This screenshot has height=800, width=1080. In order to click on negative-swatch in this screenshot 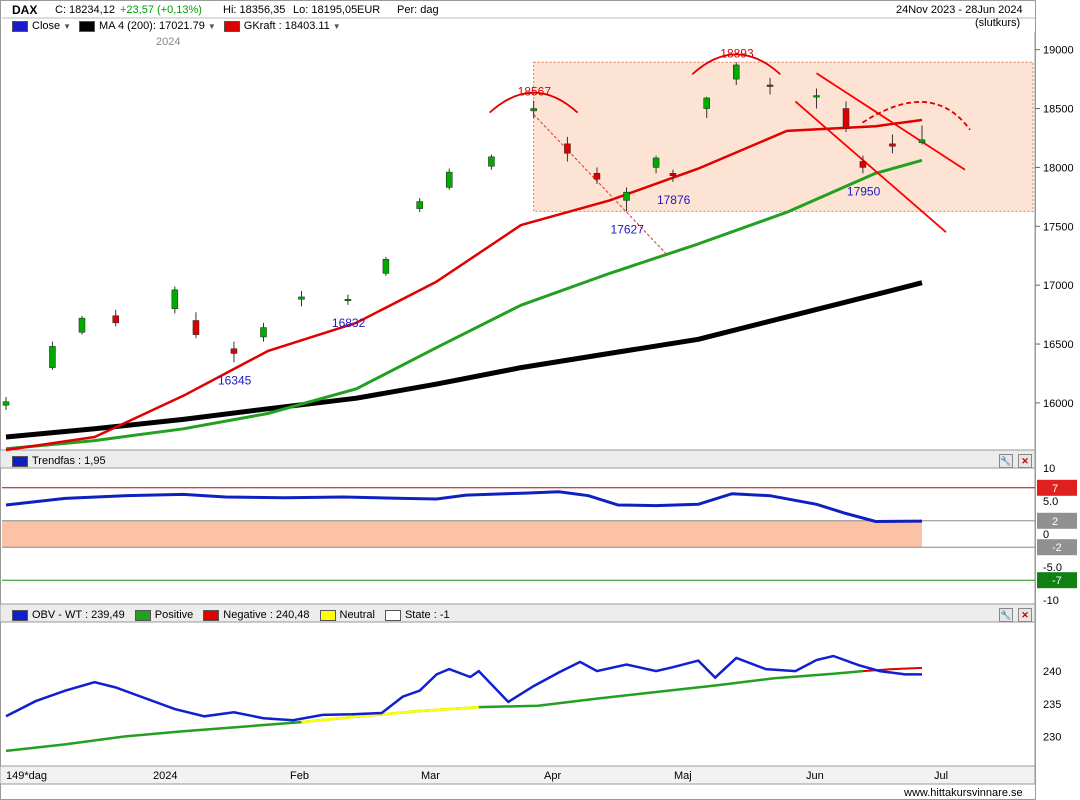, I will do `click(211, 615)`.